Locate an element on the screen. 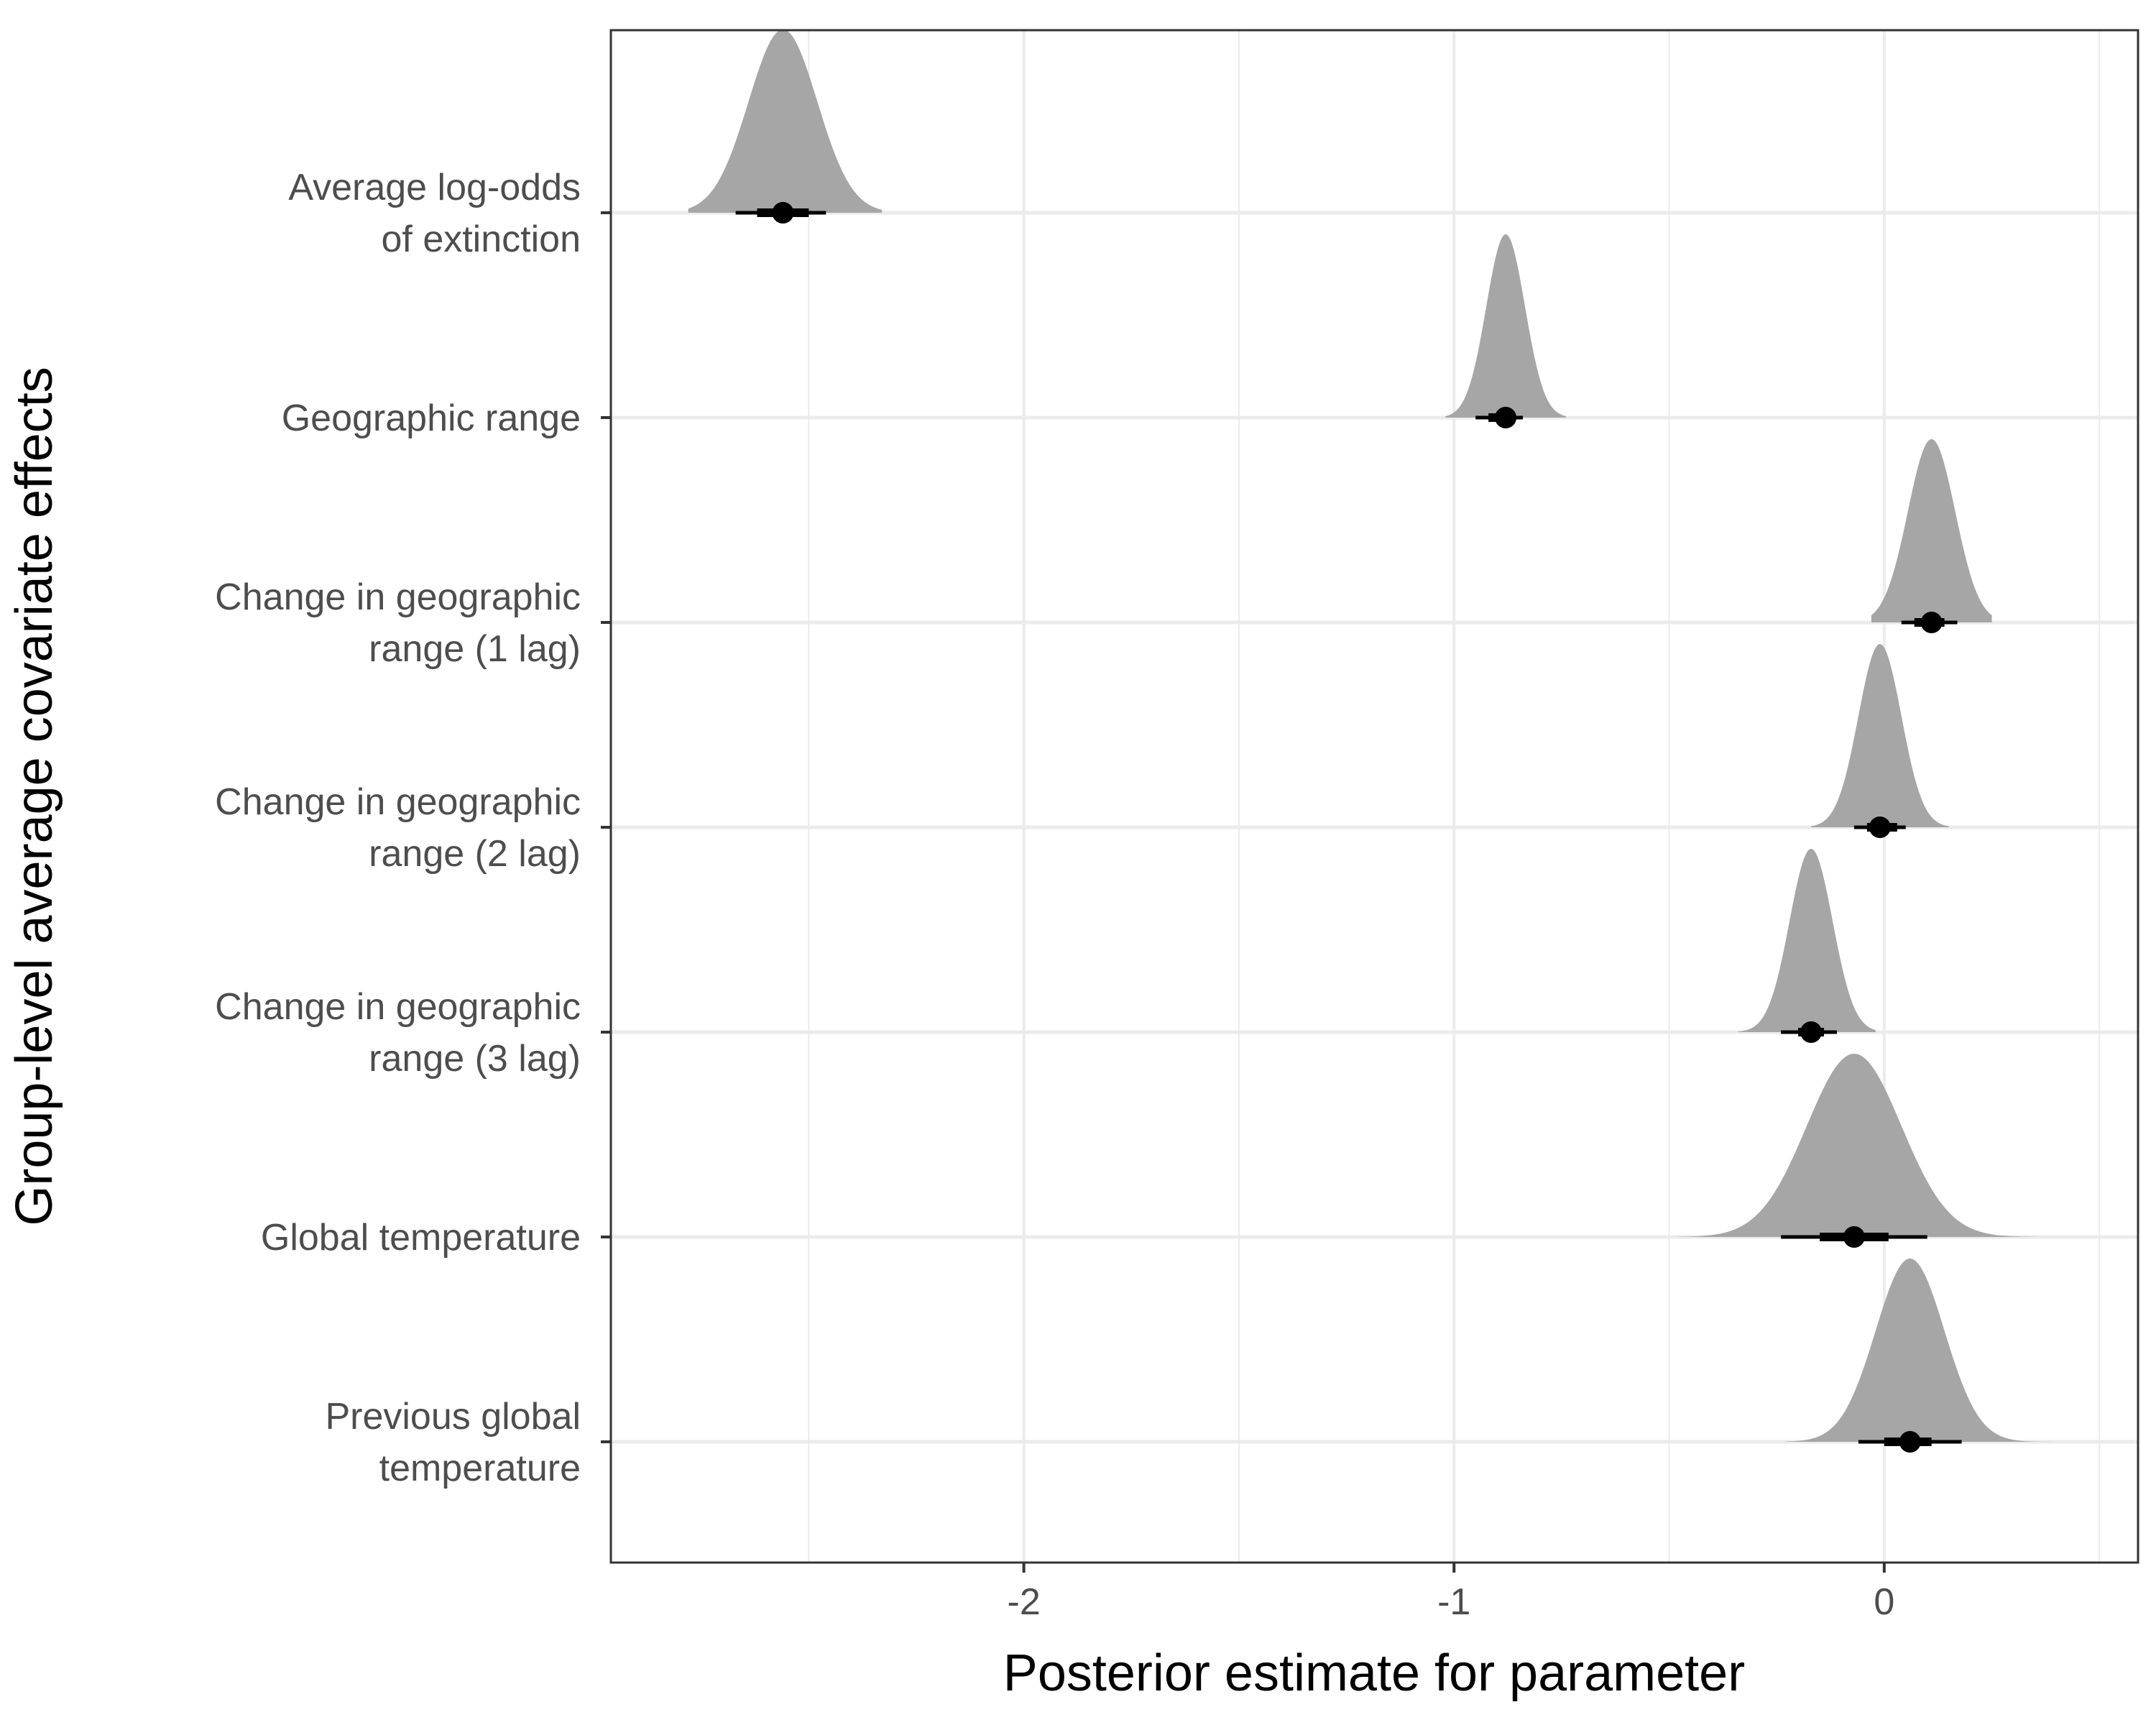  y-tick-label: Average log-odds is located at coordinates (434, 187).